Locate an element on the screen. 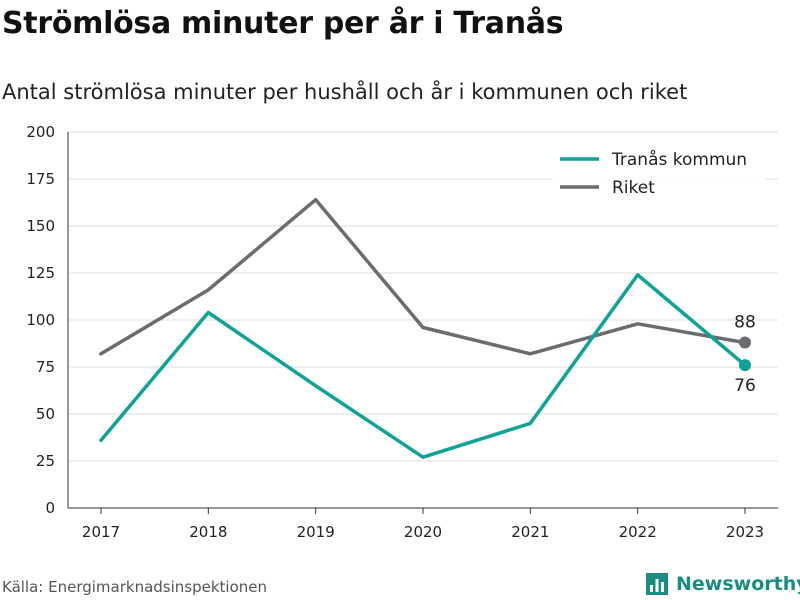  bar-chart-icon is located at coordinates (657, 584).